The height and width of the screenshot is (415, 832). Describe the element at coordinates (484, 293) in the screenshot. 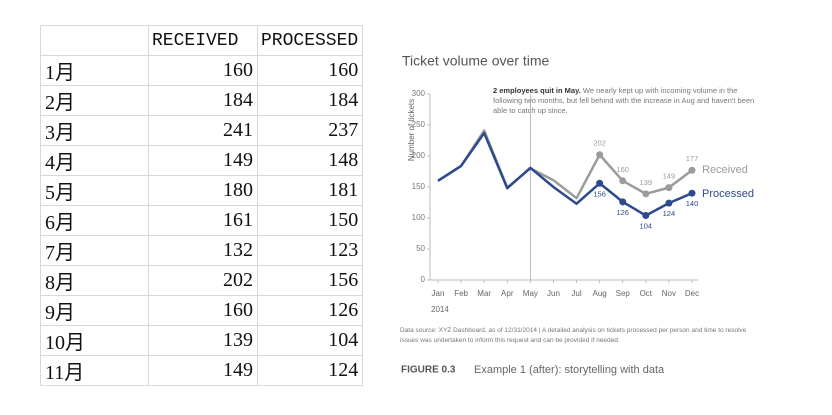

I see `x-tick-label: Mar` at that location.